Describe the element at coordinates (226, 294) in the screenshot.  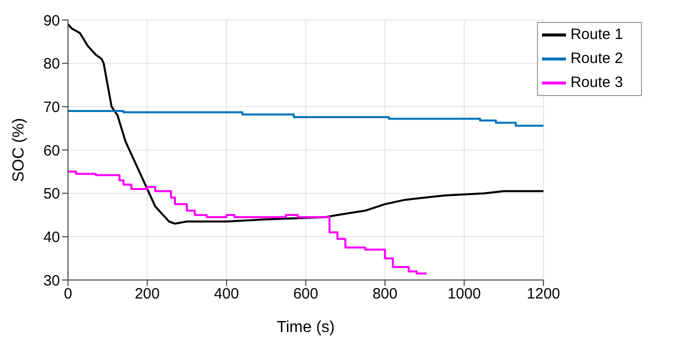
I see `x-tick-label: 400` at that location.